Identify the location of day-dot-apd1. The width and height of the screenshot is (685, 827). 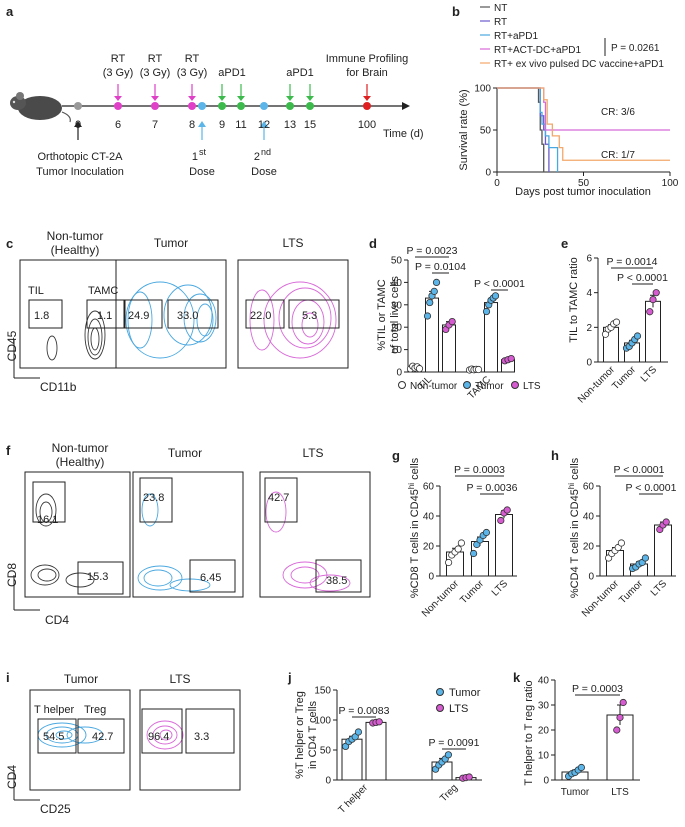
(241, 106).